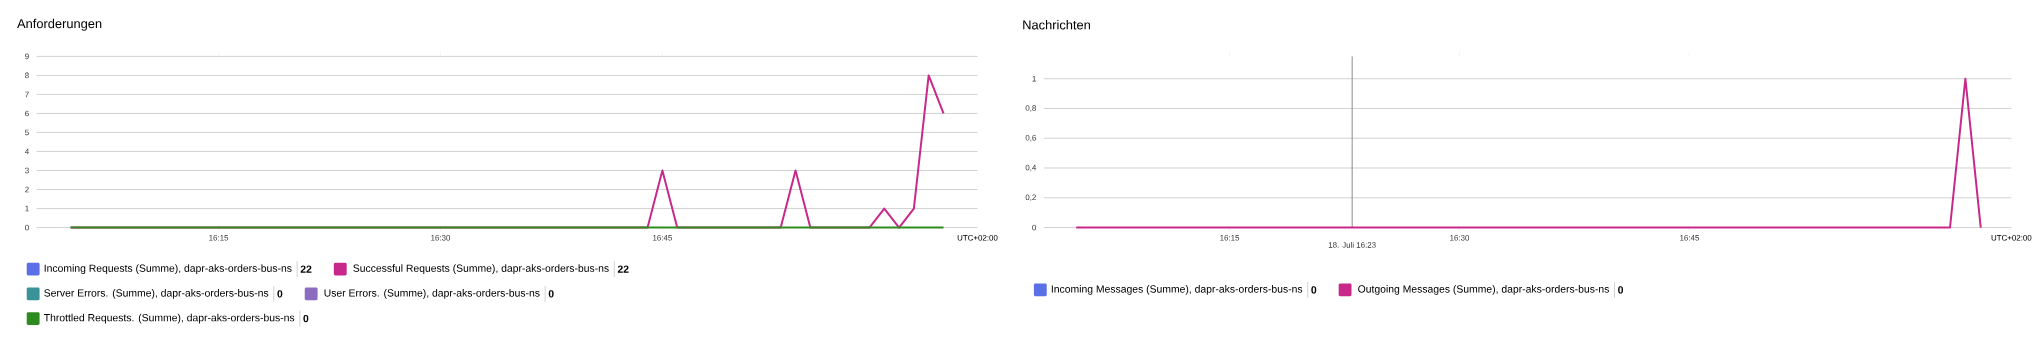  Describe the element at coordinates (1483, 289) in the screenshot. I see `legend-label: Outgoing Messages (Summe), dapr-aks-orders-bus-ns` at that location.